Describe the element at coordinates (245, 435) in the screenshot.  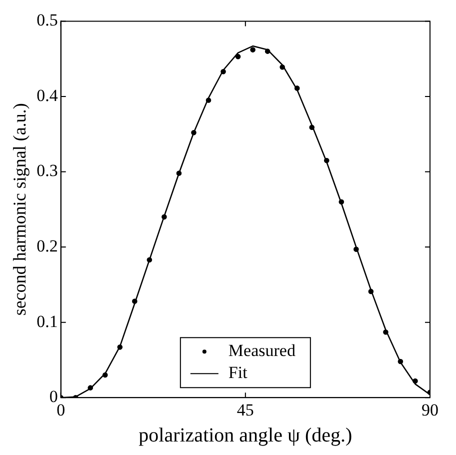
I see `x-axis-title: polarization angle ψ (deg.)` at that location.